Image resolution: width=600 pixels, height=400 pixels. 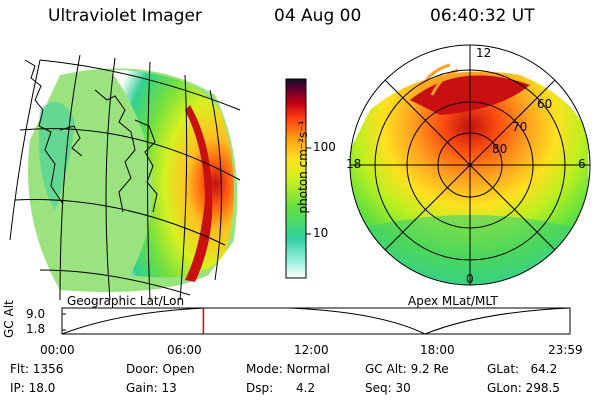 I want to click on ytick-1-8: 1.8, so click(x=36, y=329).